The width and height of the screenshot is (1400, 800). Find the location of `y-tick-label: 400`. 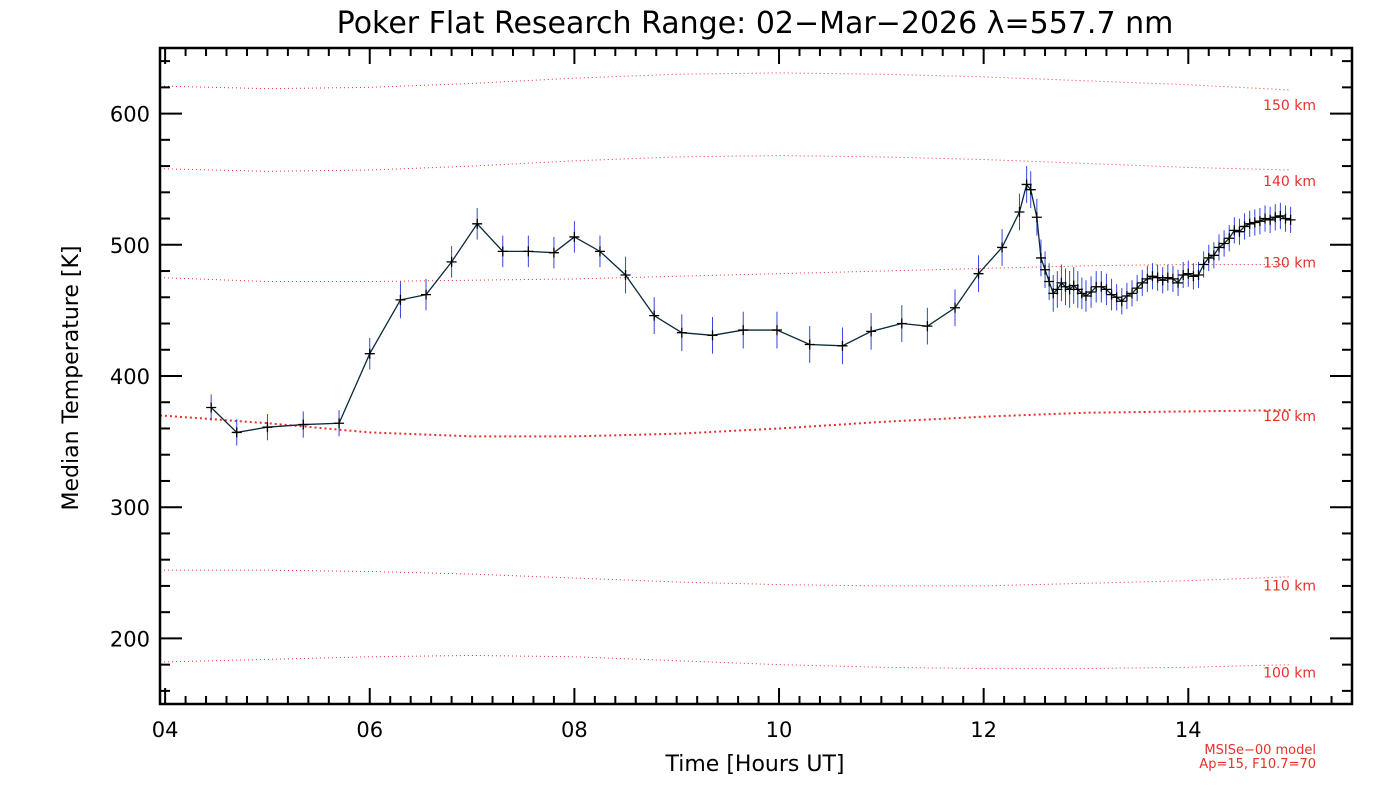

y-tick-label: 400 is located at coordinates (130, 377).